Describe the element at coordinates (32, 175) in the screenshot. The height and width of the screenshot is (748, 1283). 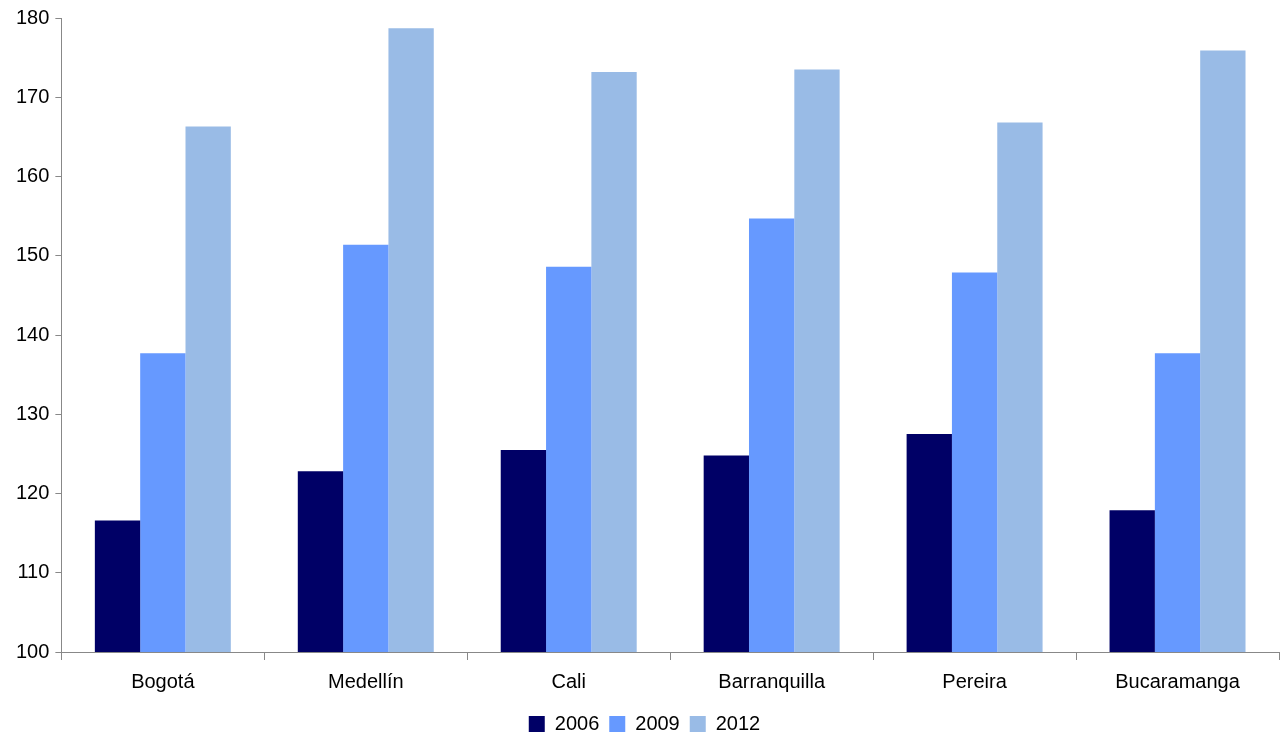
I see `y-tick-label: 160` at that location.